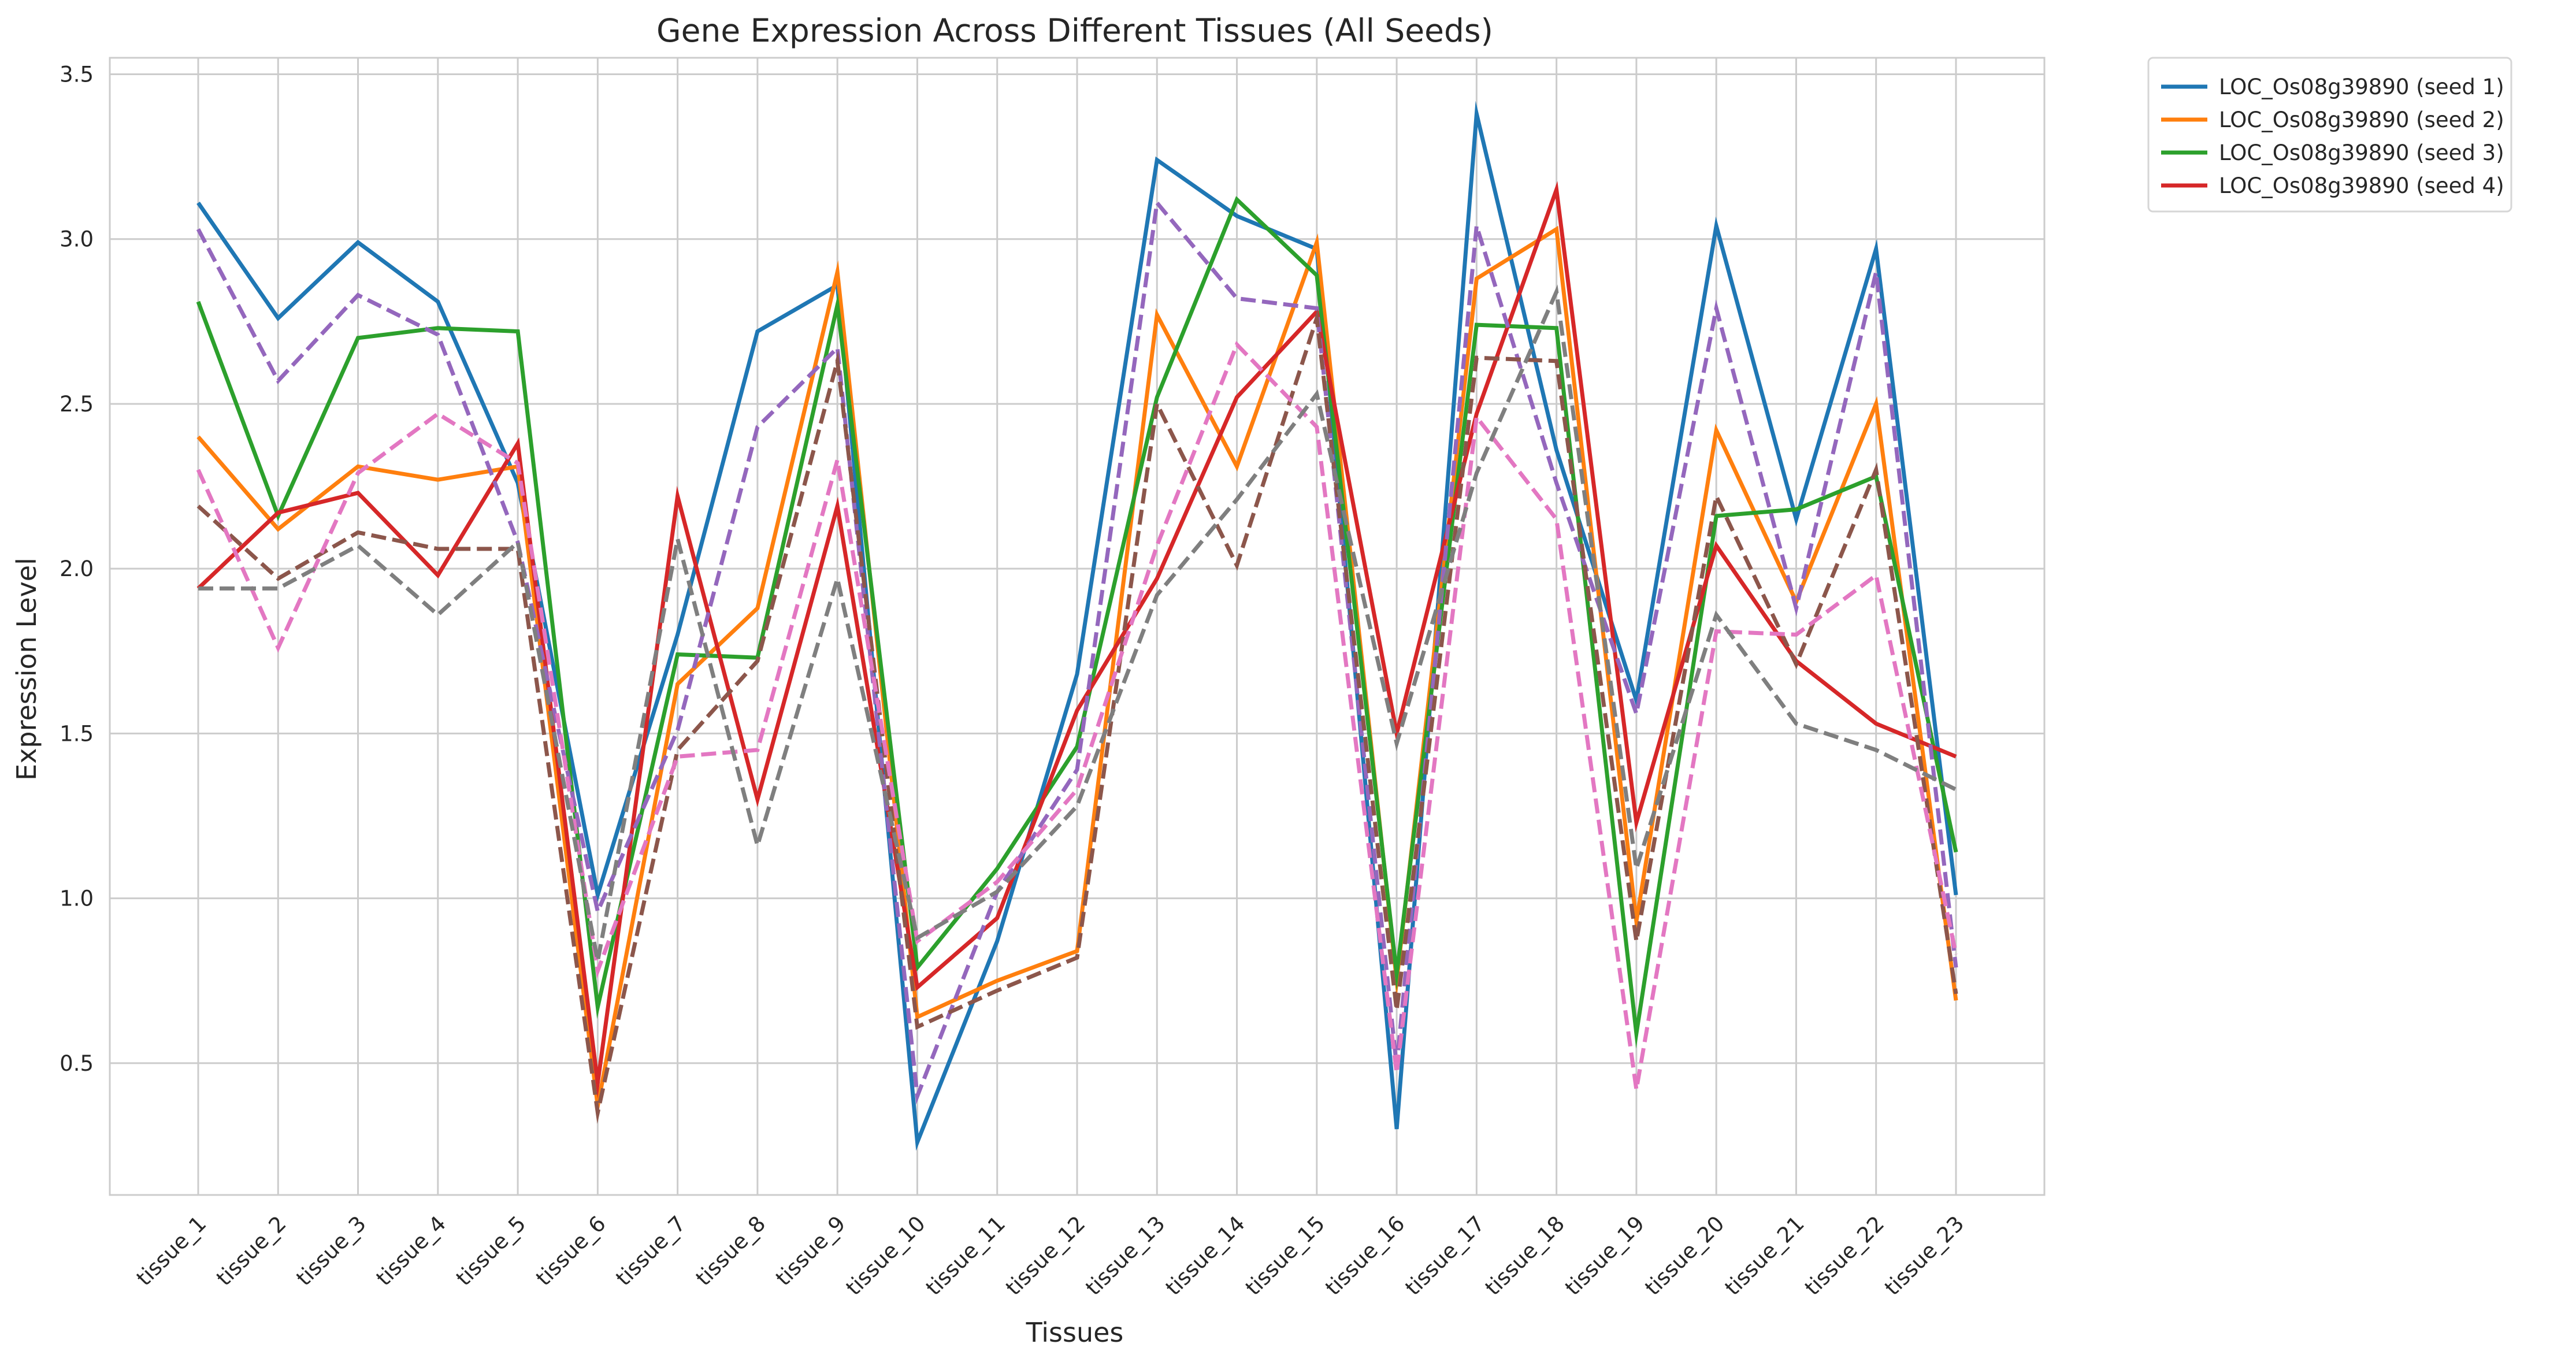 This screenshot has height=1366, width=2576. What do you see at coordinates (2361, 119) in the screenshot?
I see `legend-label: LOC_Os08g39890 (seed 2)` at bounding box center [2361, 119].